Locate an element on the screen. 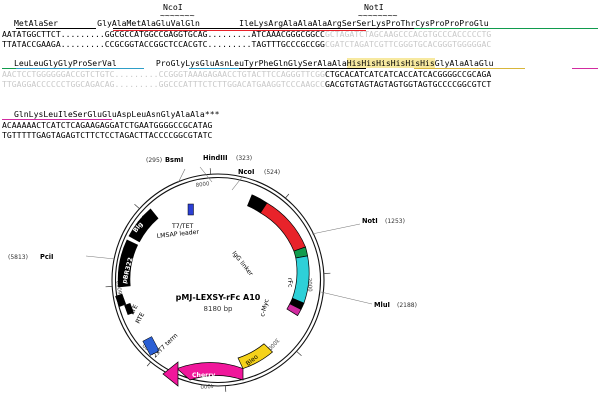 This screenshot has width=600, height=413. feature-arc-rfc is located at coordinates (300, 279).